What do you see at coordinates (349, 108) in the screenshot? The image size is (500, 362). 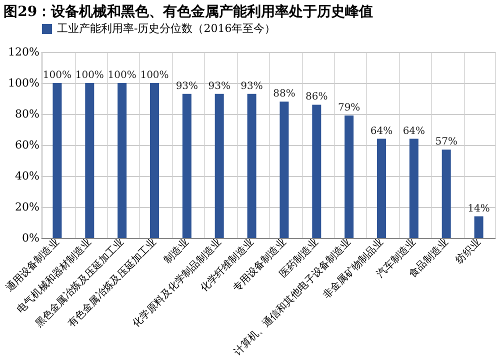 I see `data-label: 79%` at bounding box center [349, 108].